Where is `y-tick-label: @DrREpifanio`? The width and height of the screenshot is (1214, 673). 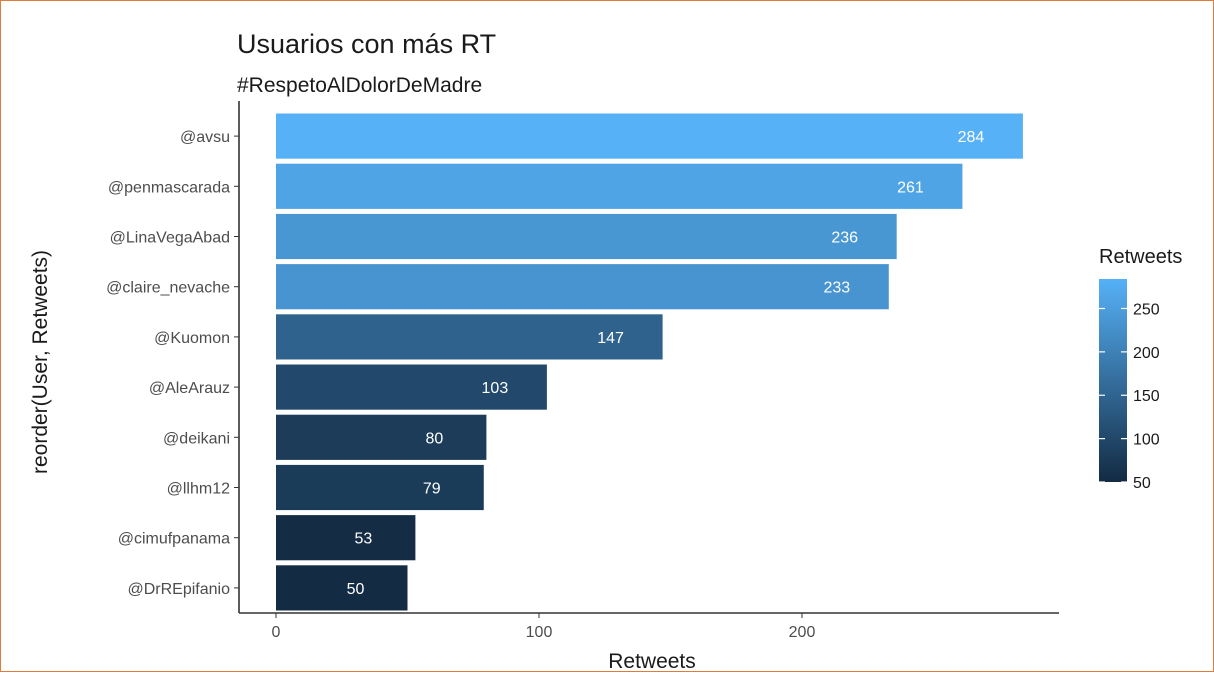 y-tick-label: @DrREpifanio is located at coordinates (179, 589).